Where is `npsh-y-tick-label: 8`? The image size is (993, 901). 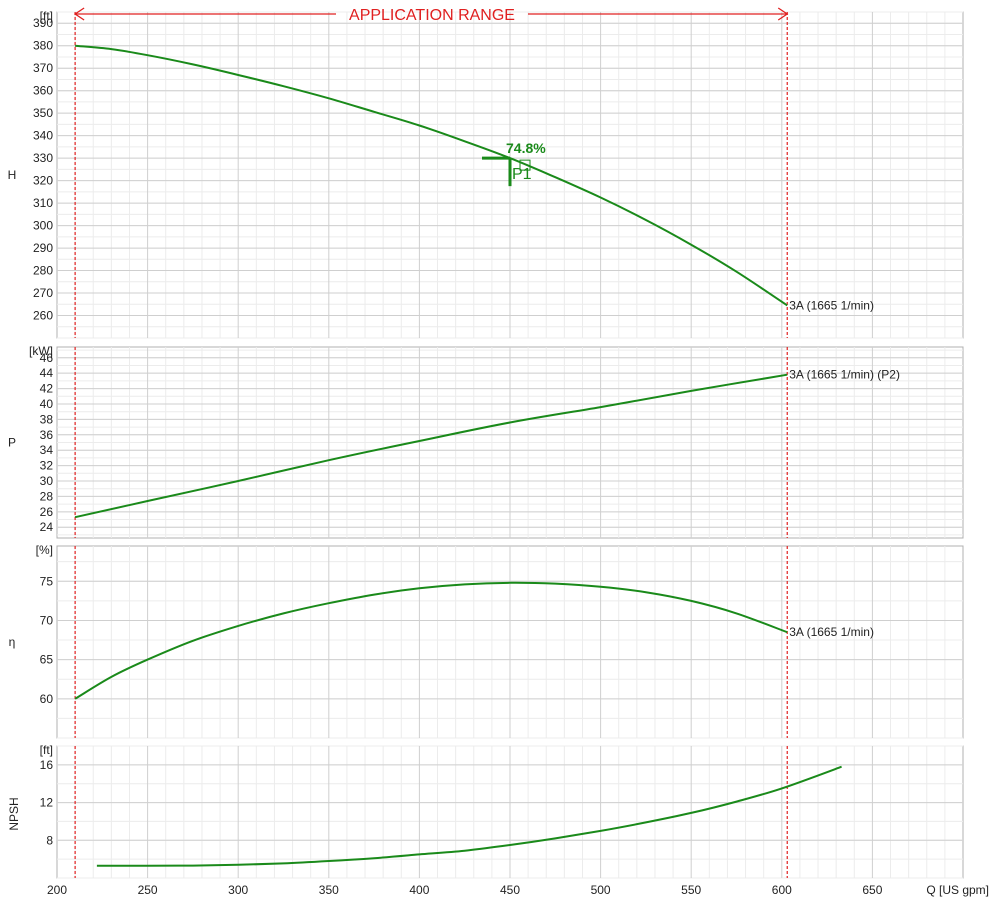 npsh-y-tick-label: 8 is located at coordinates (49, 840).